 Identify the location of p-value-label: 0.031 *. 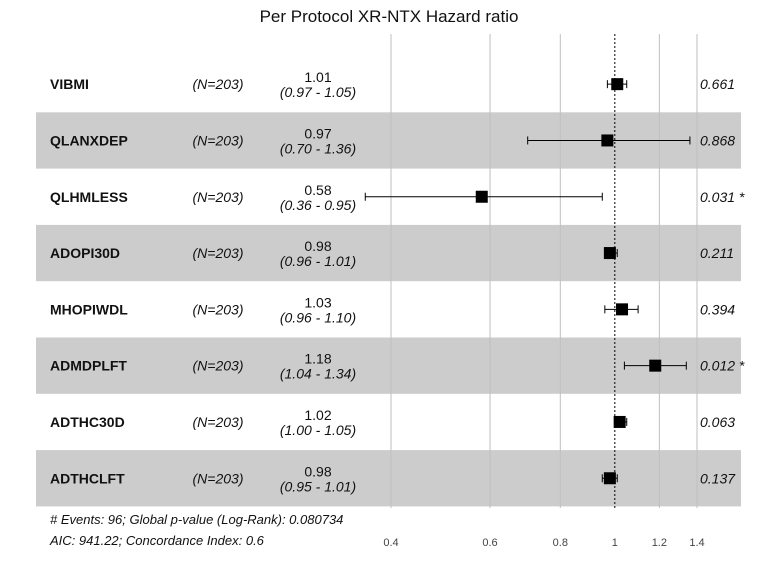
(722, 197).